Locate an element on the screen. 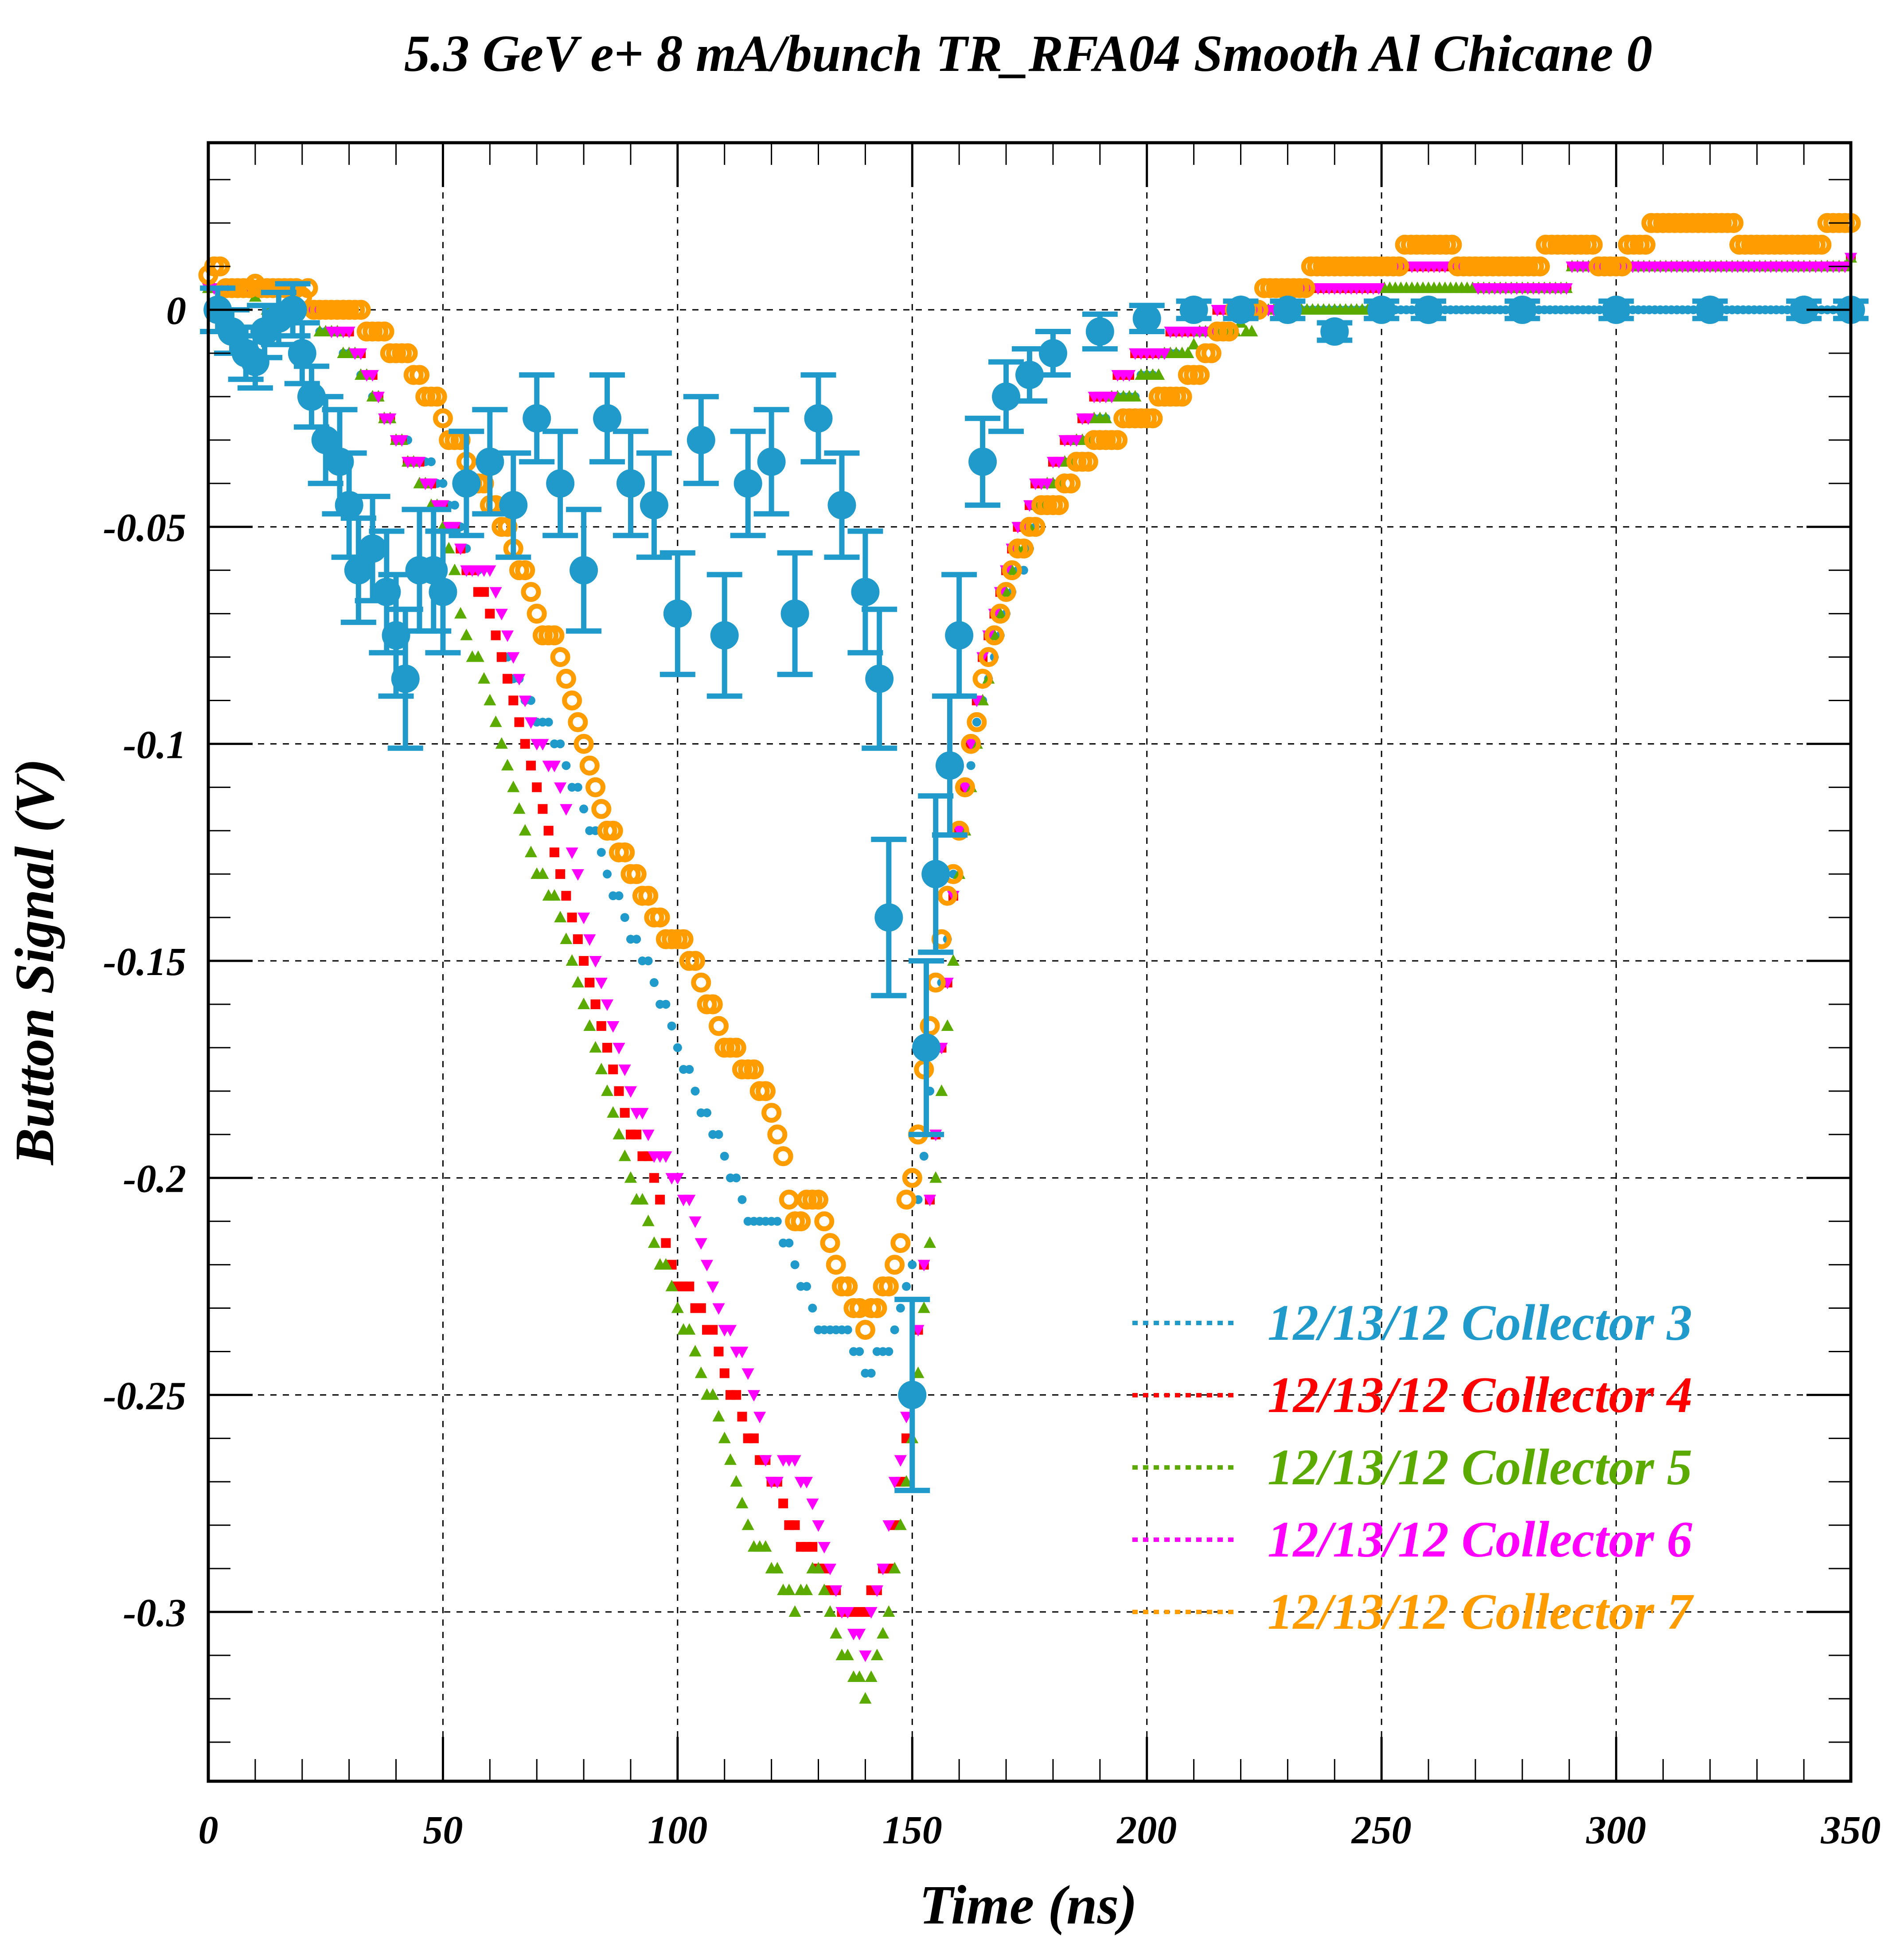 This screenshot has width=1904, height=1943. x-tick-label: 100 is located at coordinates (677, 1830).